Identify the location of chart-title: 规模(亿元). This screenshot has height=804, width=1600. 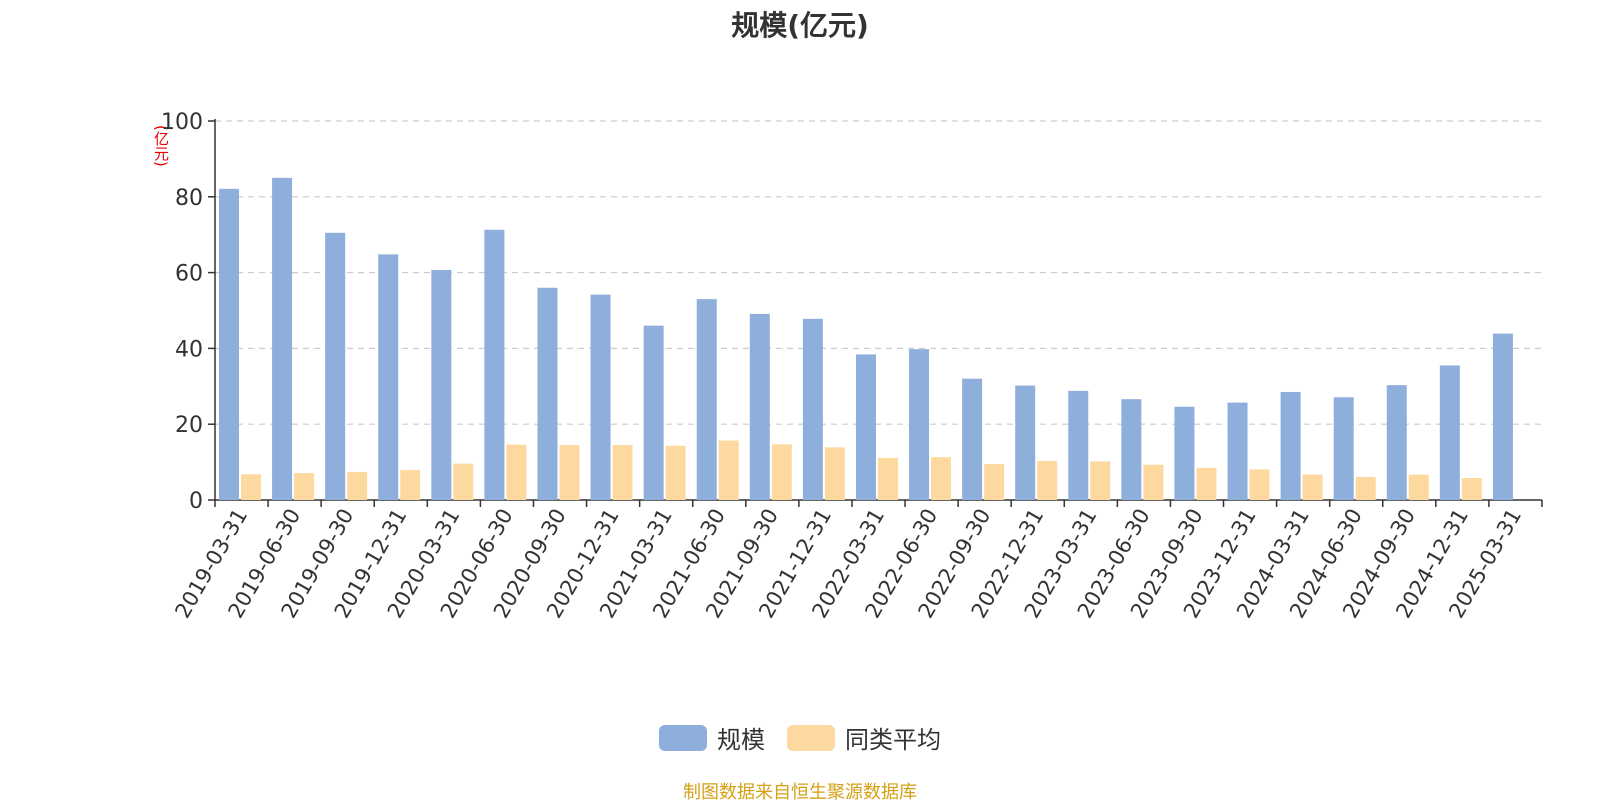
(800, 25).